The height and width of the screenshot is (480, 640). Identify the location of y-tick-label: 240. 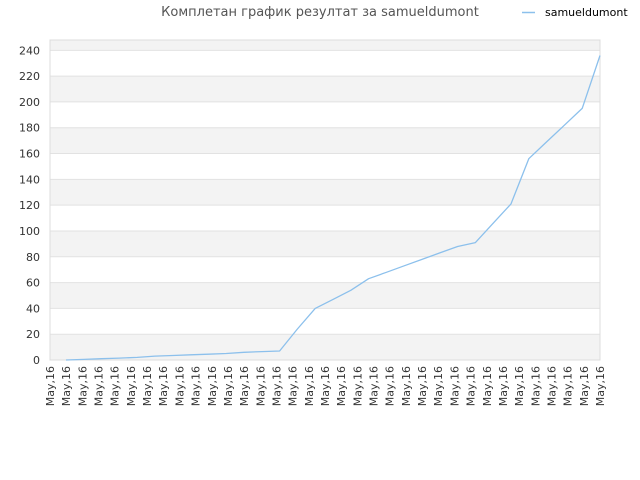
(29, 50).